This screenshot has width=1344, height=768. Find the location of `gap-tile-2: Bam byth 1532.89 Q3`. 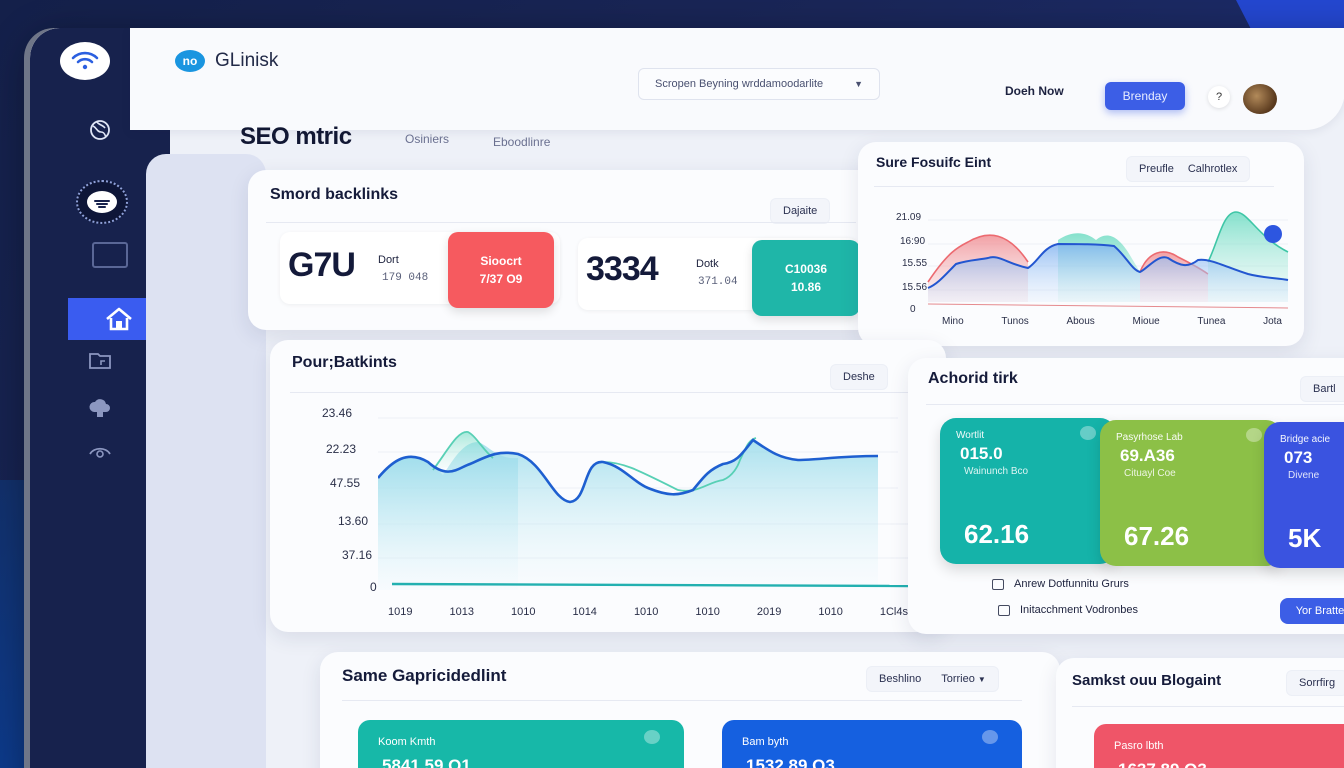

gap-tile-2: Bam byth 1532.89 Q3 is located at coordinates (872, 744).